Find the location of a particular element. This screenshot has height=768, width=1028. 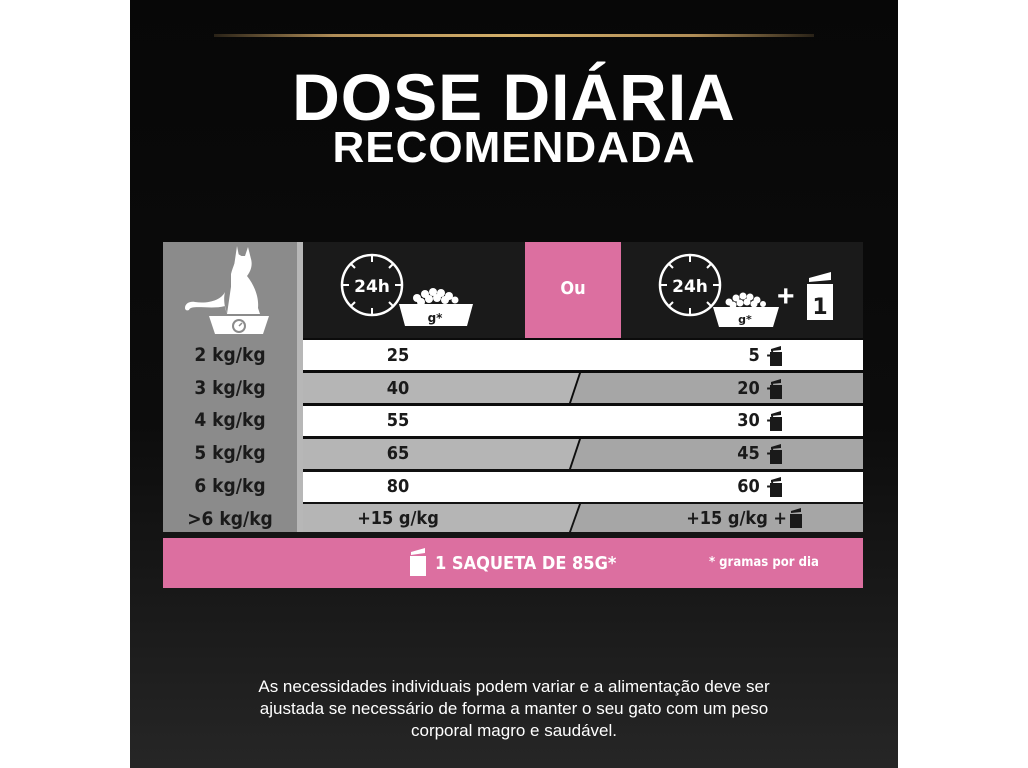

footer-note: * gramas por dia is located at coordinates (764, 562).